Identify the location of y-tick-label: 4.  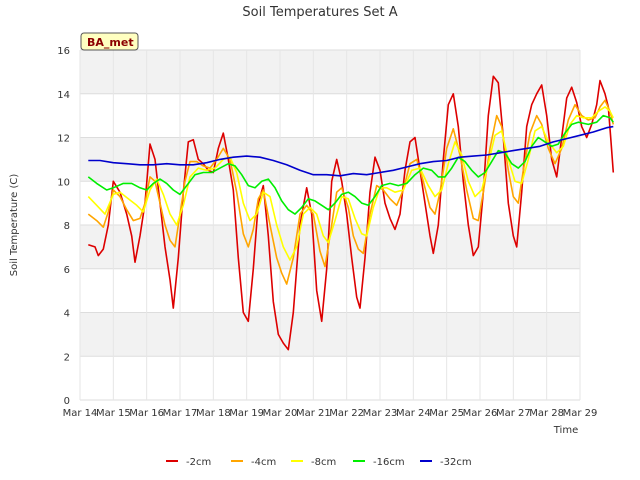
(67, 314).